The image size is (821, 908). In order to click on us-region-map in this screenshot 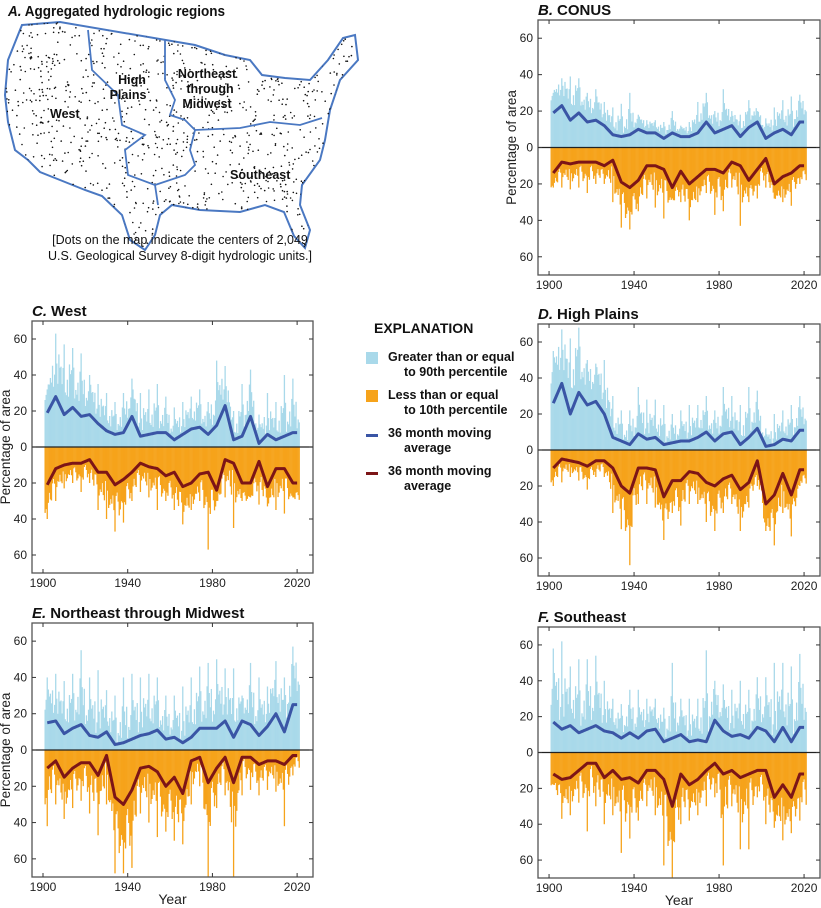, I will do `click(181, 136)`.